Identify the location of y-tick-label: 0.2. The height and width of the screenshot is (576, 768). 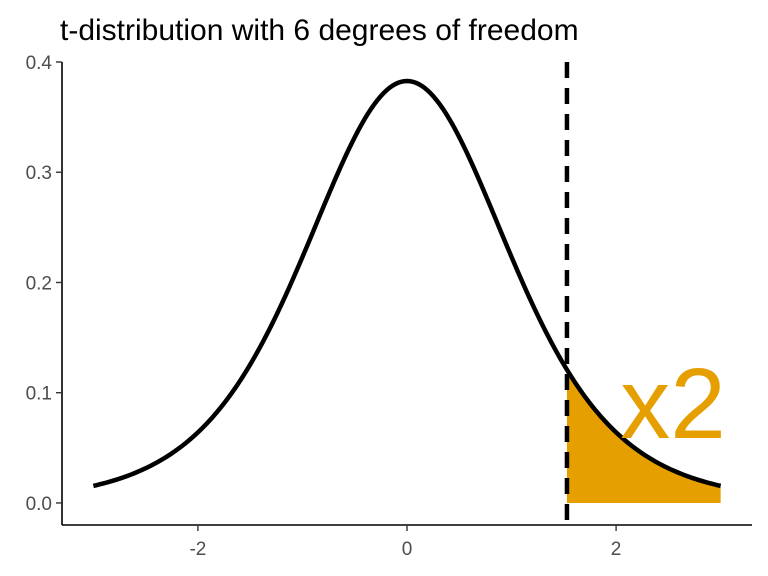
(39, 283).